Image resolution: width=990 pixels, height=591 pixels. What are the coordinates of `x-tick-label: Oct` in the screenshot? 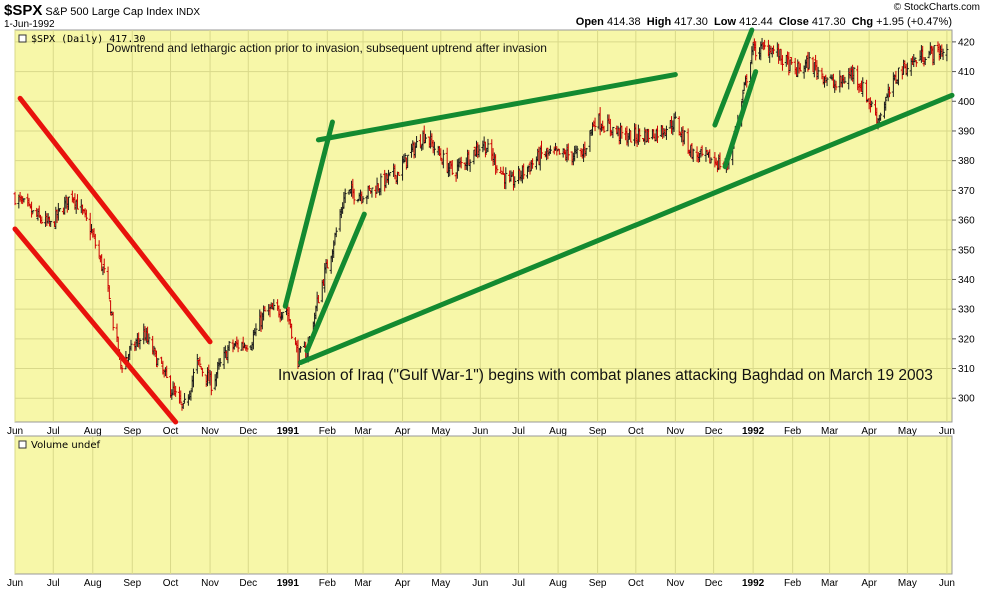 It's located at (636, 583).